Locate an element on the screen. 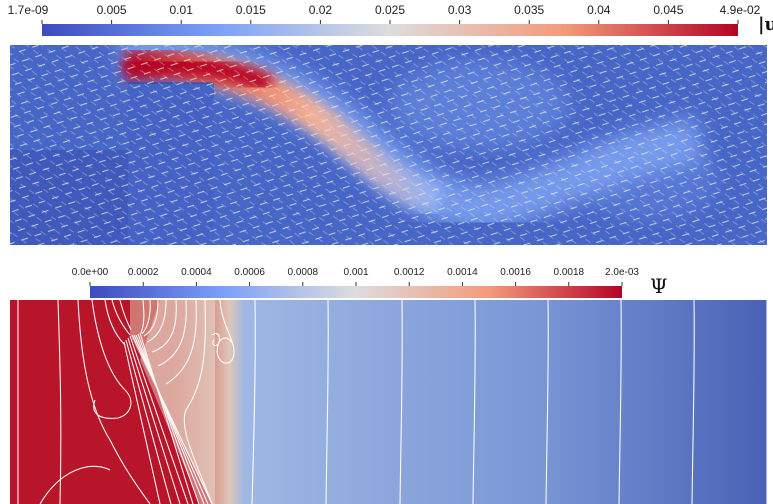 This screenshot has height=504, width=773. velocity-field-label: |u is located at coordinates (765, 24).